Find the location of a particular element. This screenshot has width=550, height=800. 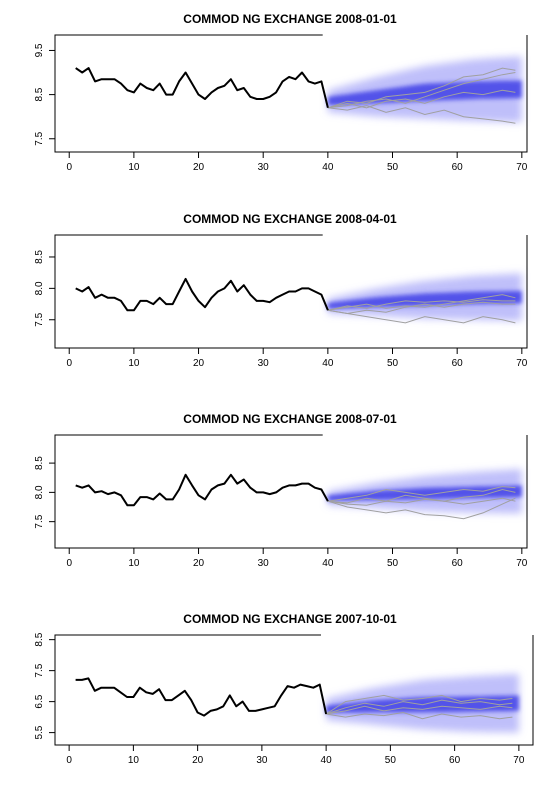

y-tick-label: 9.5 is located at coordinates (39, 50).